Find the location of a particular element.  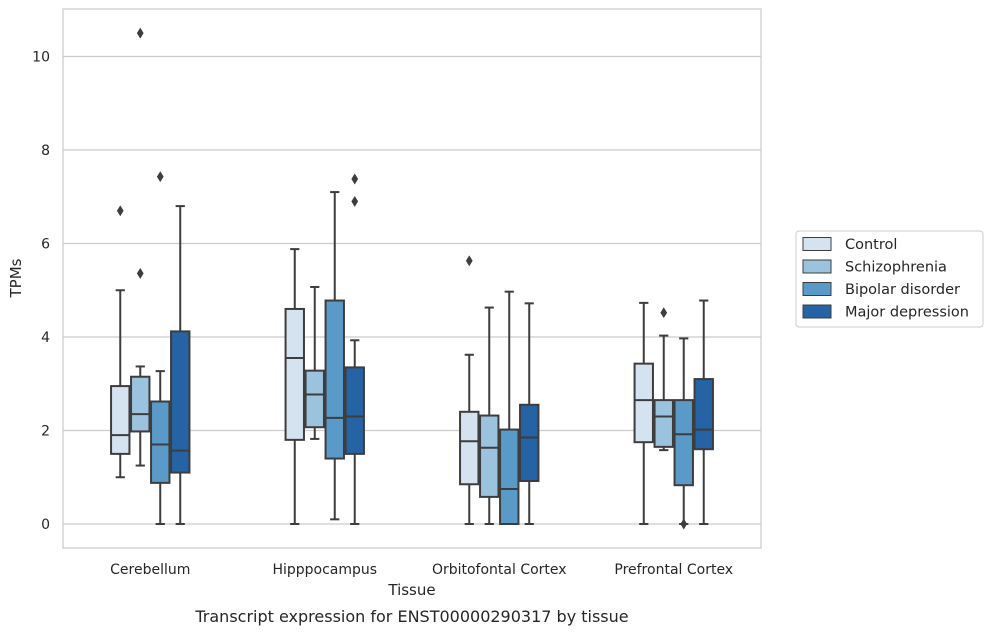

legend-label: Control is located at coordinates (871, 245).